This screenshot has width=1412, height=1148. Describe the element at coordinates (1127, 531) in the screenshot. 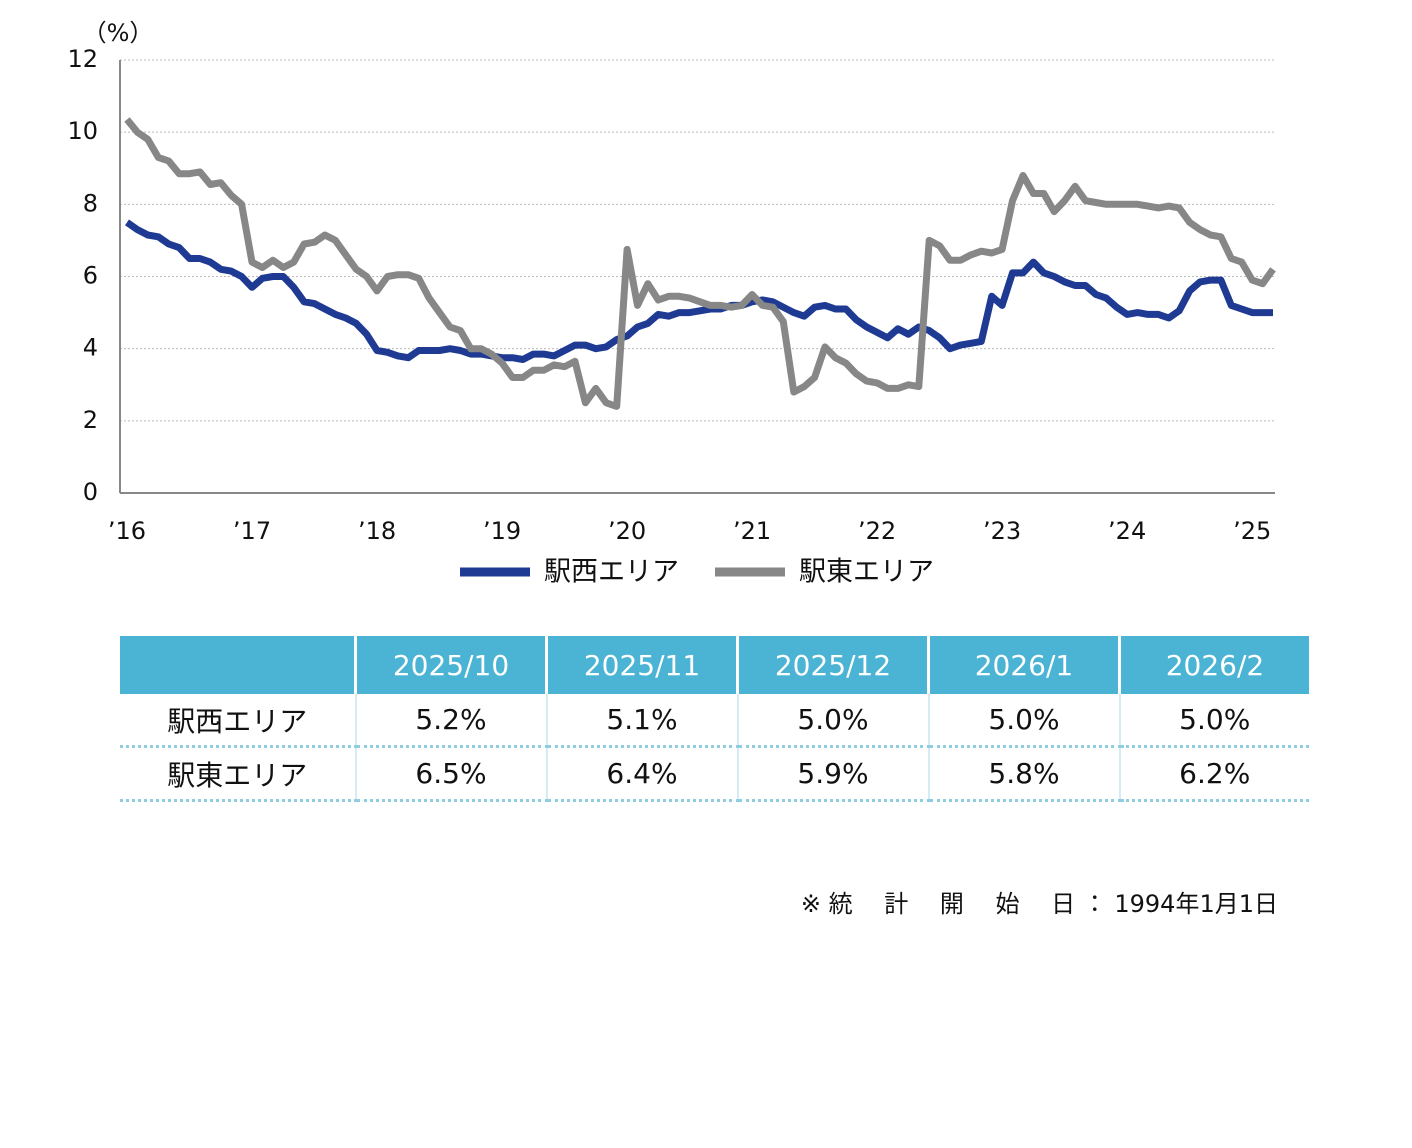

I see `x-tick-label: ’24` at that location.